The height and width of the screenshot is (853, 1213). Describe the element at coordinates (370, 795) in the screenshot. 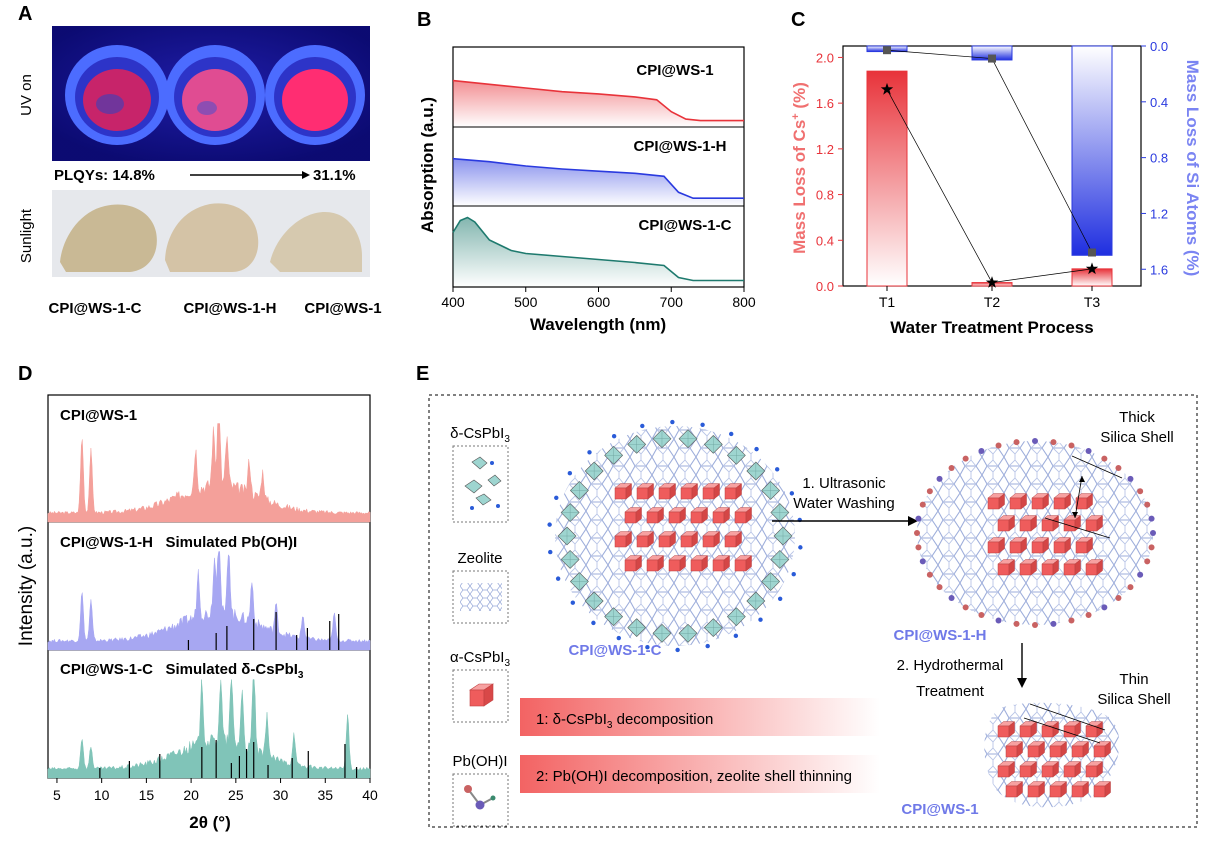

I see `d-xtick-label: 40` at that location.